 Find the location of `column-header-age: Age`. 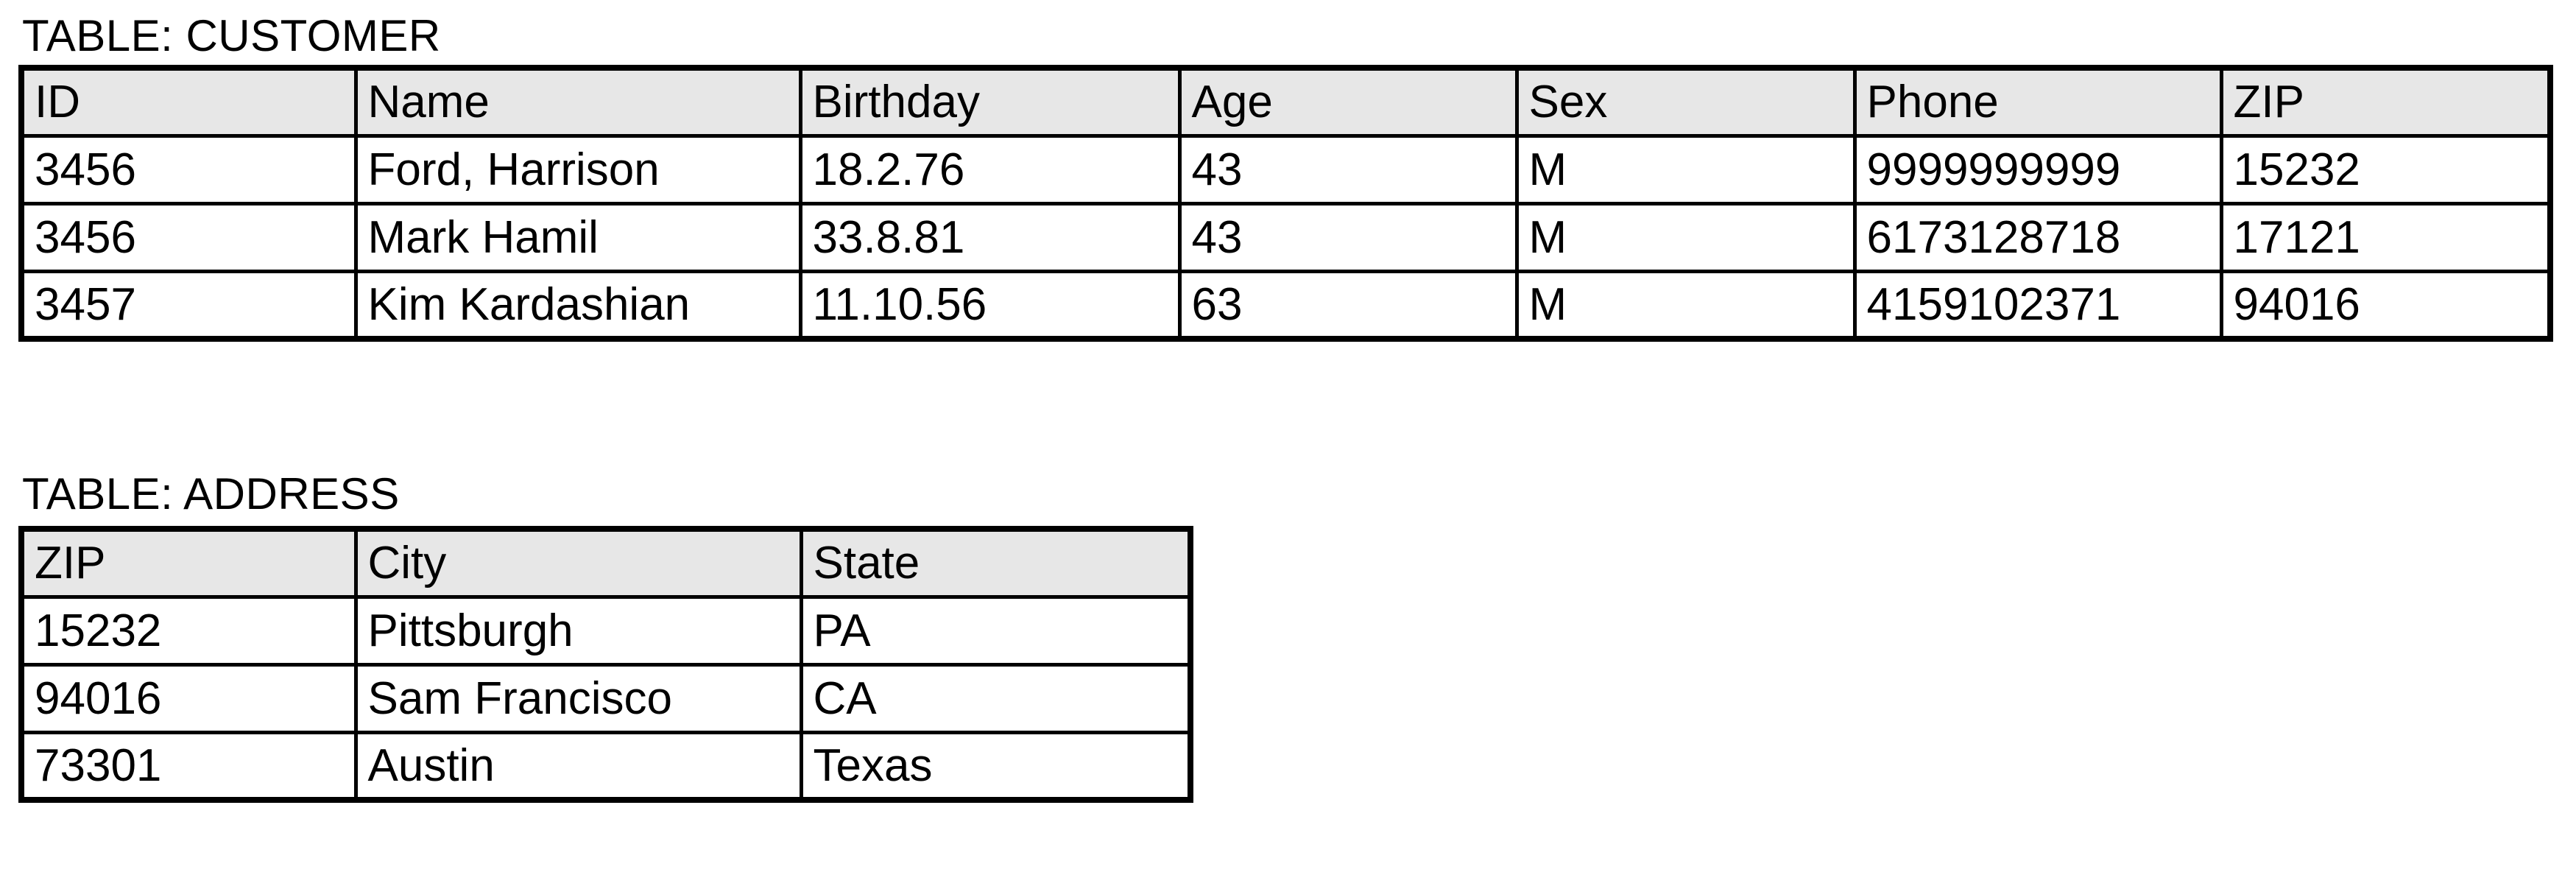

column-header-age: Age is located at coordinates (1348, 102).